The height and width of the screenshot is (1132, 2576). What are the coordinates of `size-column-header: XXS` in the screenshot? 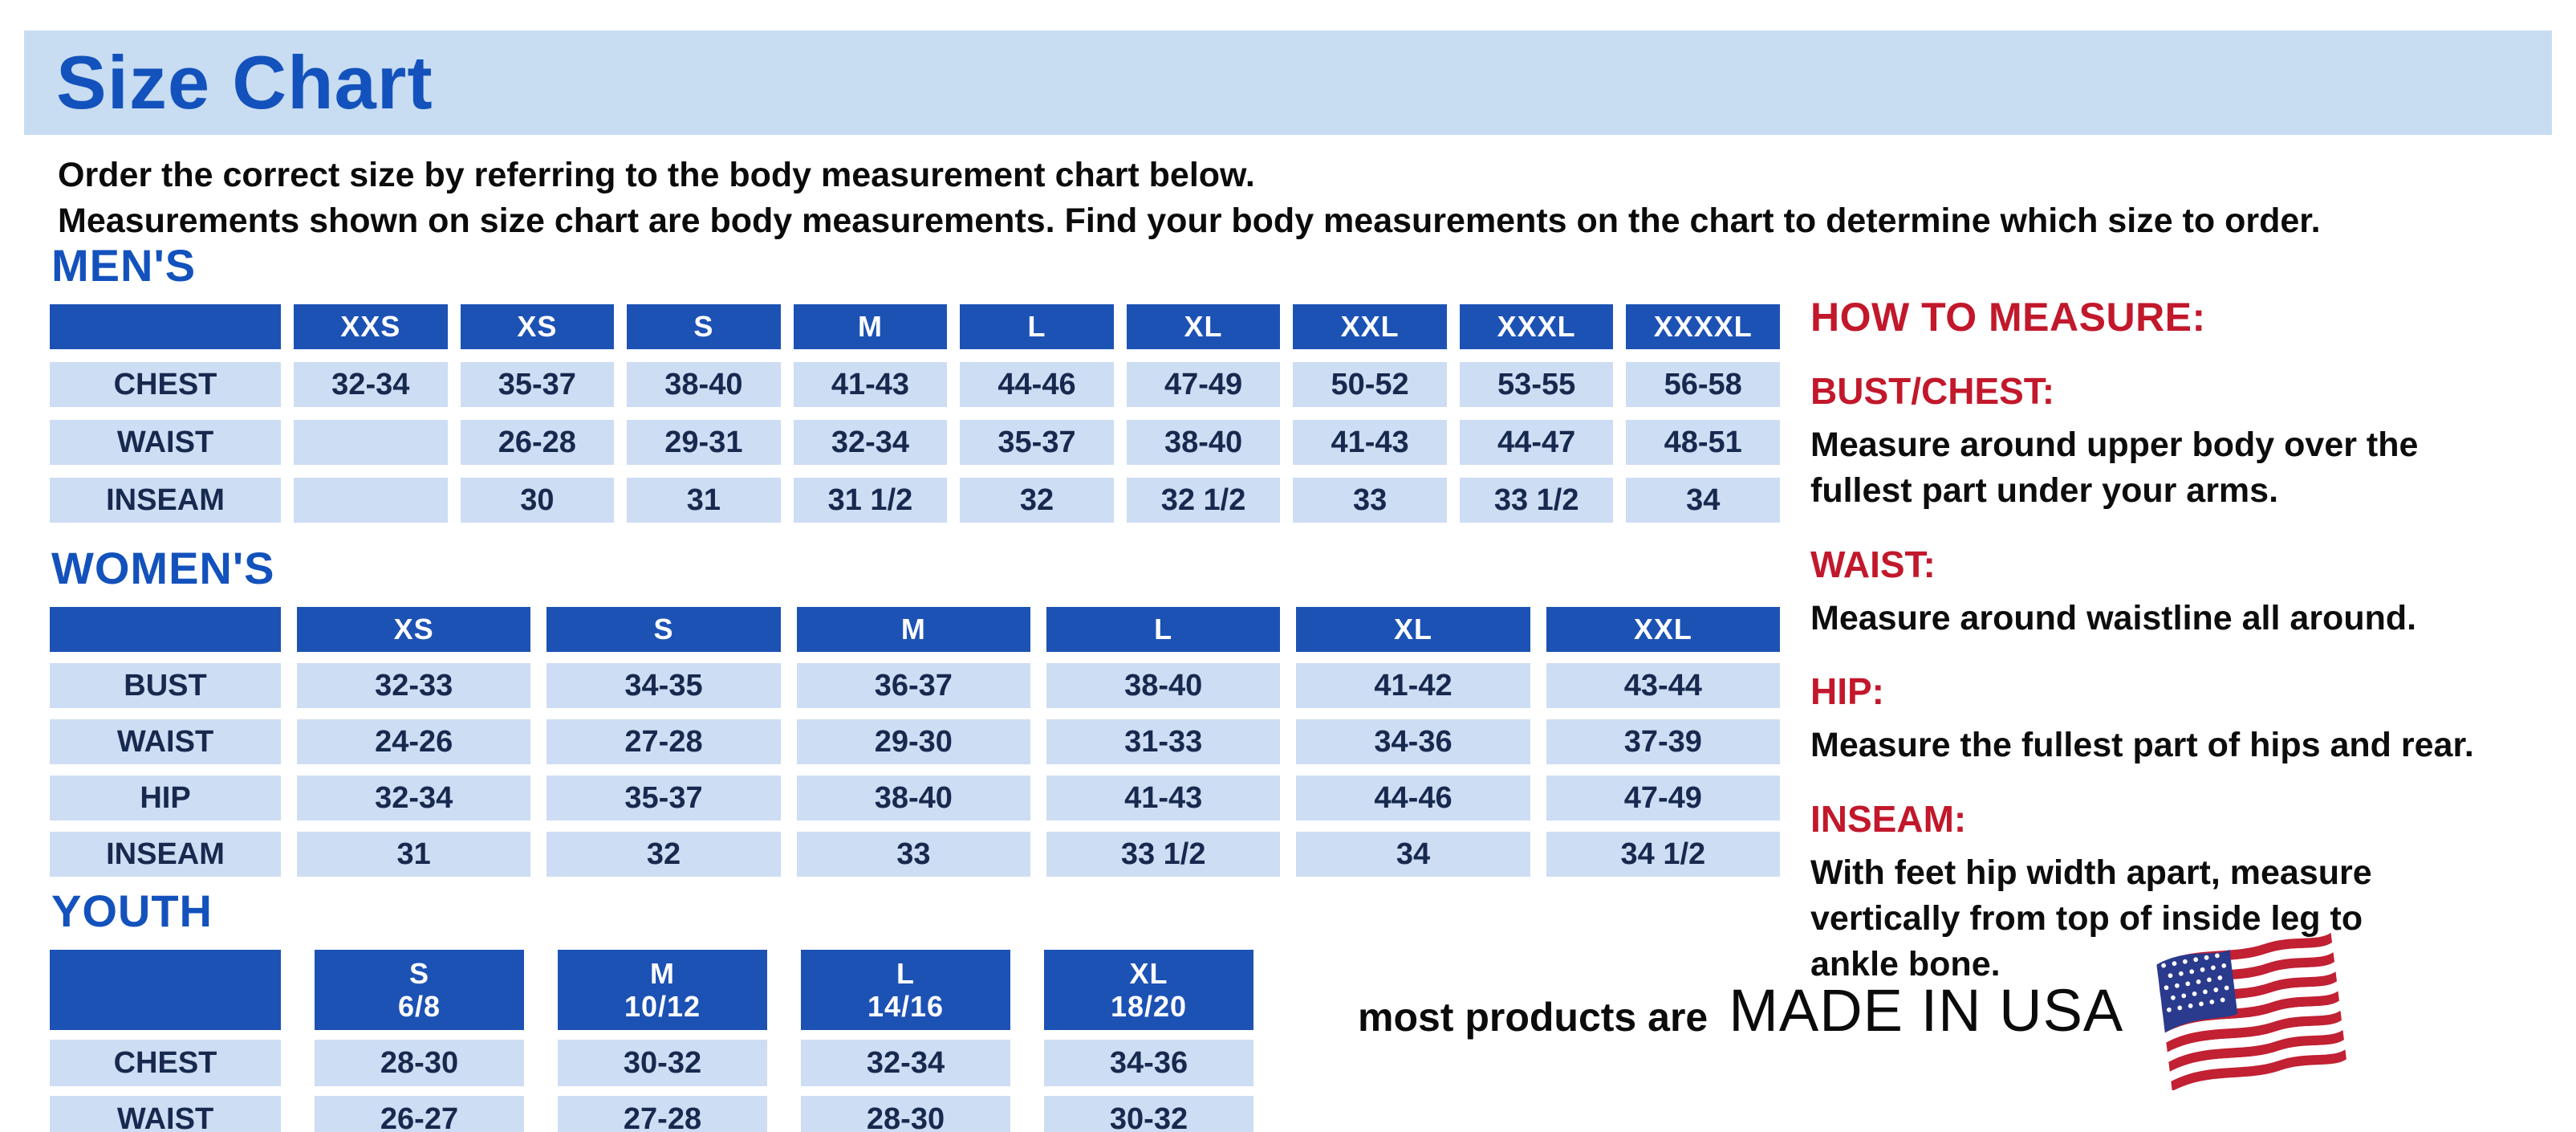 It's located at (371, 326).